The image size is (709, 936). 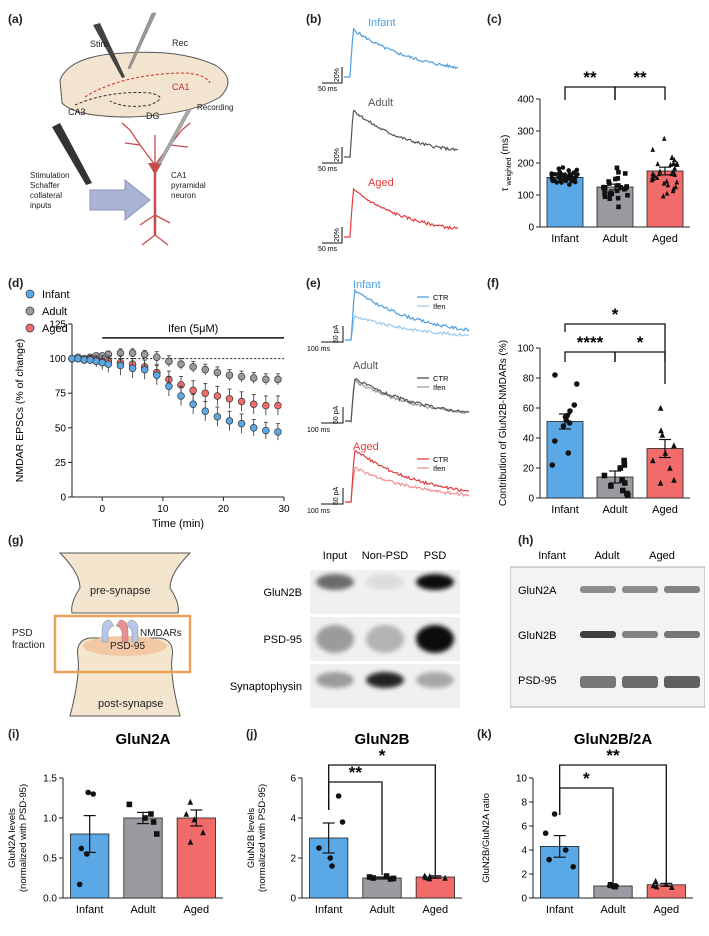 What do you see at coordinates (284, 509) in the screenshot?
I see `x-tick-label: 30` at bounding box center [284, 509].